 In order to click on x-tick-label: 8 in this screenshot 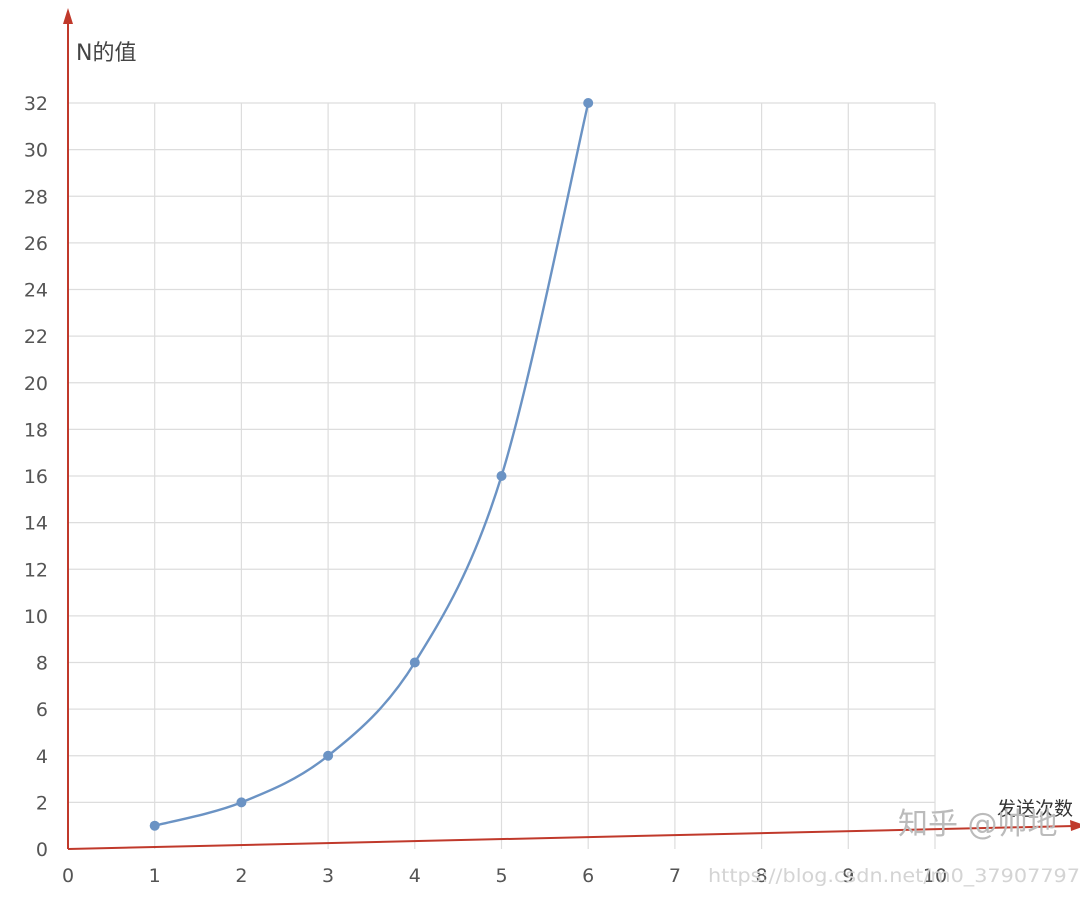, I will do `click(762, 876)`.